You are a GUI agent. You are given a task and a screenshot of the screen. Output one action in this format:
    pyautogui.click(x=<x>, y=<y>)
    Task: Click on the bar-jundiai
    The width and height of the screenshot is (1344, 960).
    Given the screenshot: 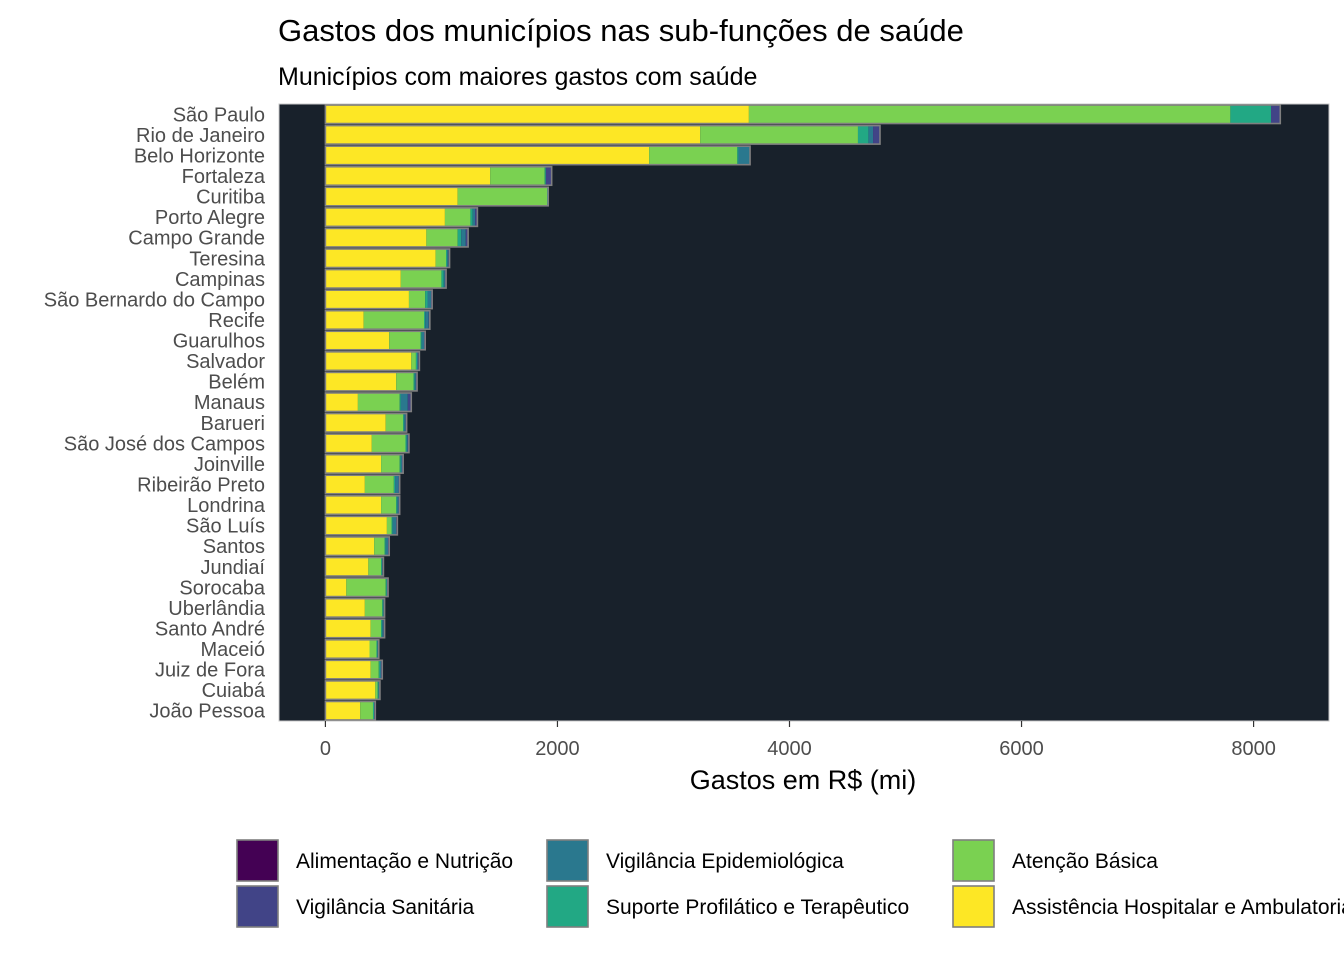 What is the action you would take?
    pyautogui.click(x=354, y=566)
    